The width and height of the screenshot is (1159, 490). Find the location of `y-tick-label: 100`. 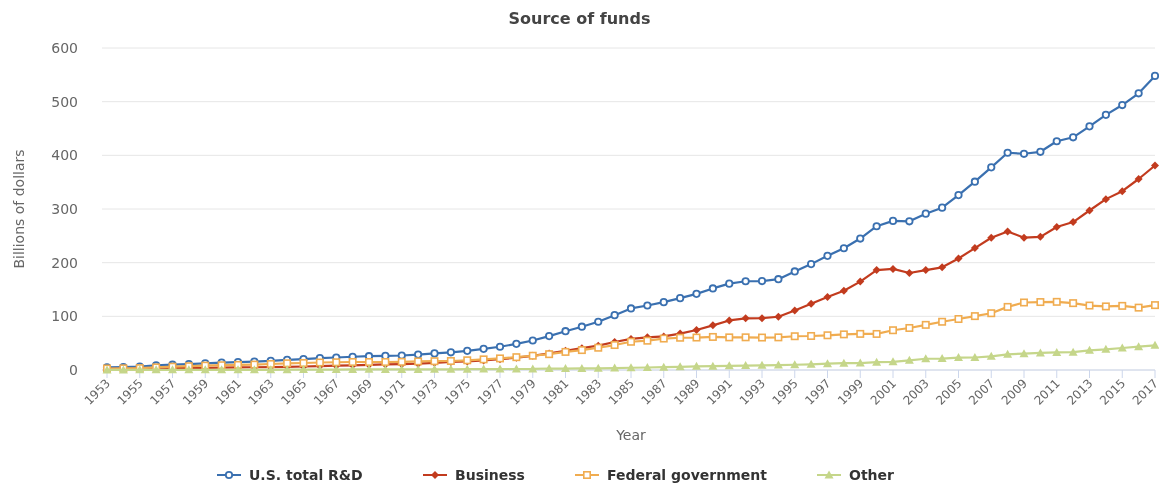

y-tick-label: 100 is located at coordinates (64, 316).